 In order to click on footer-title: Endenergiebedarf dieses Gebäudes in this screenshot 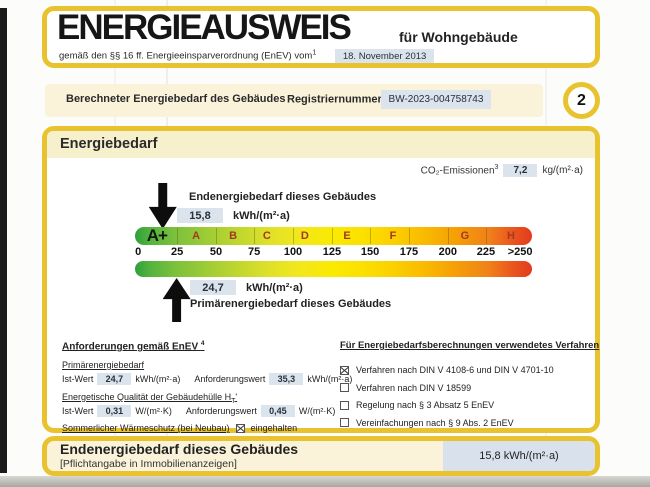, I will do `click(179, 449)`.